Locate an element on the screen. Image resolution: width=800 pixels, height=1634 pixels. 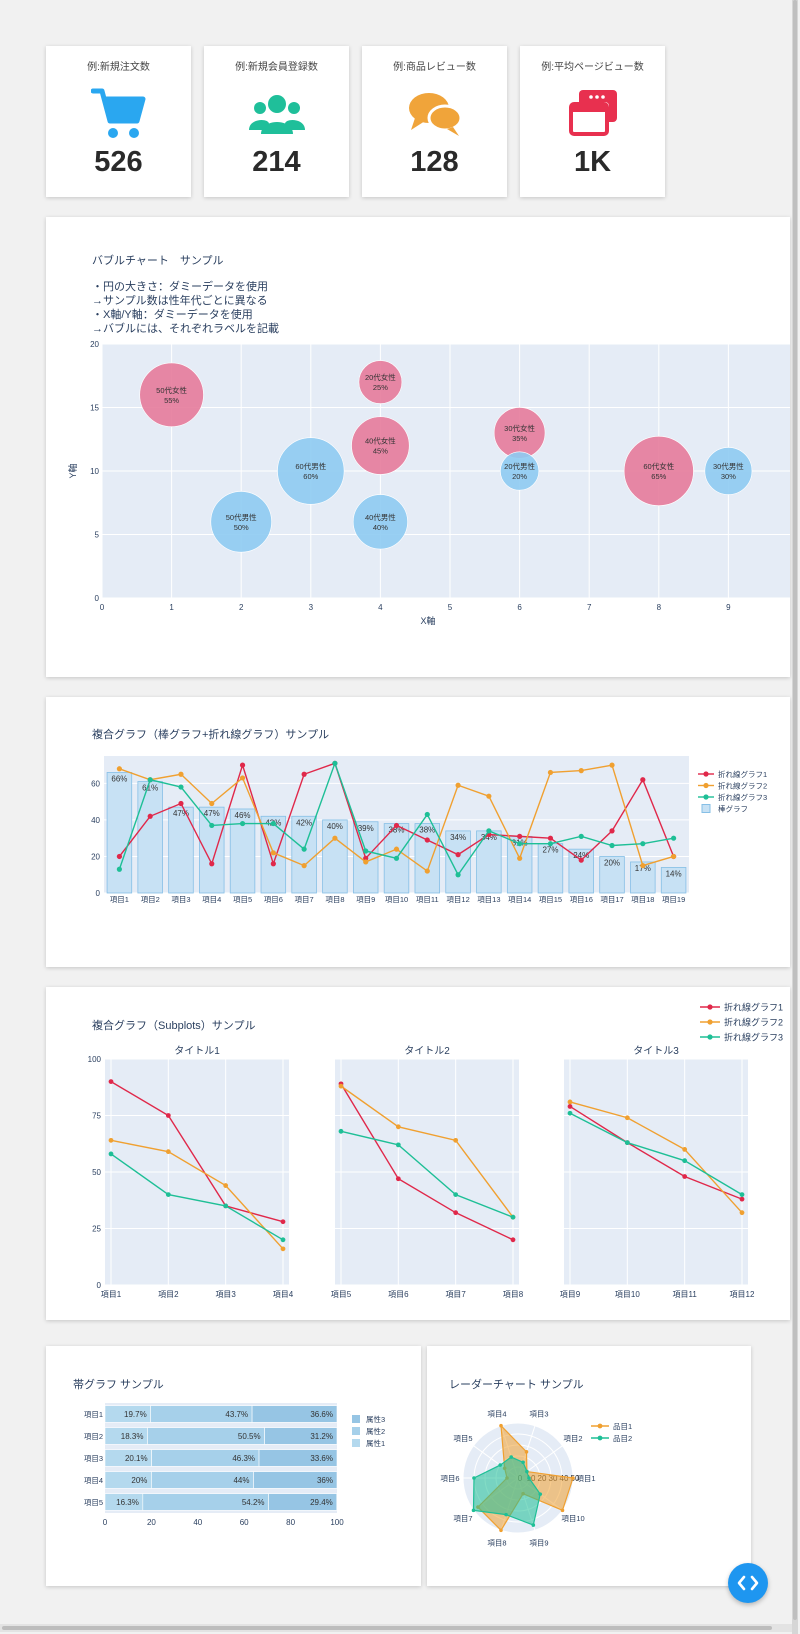
radar-axis-label: 項目2 is located at coordinates (572, 1438).